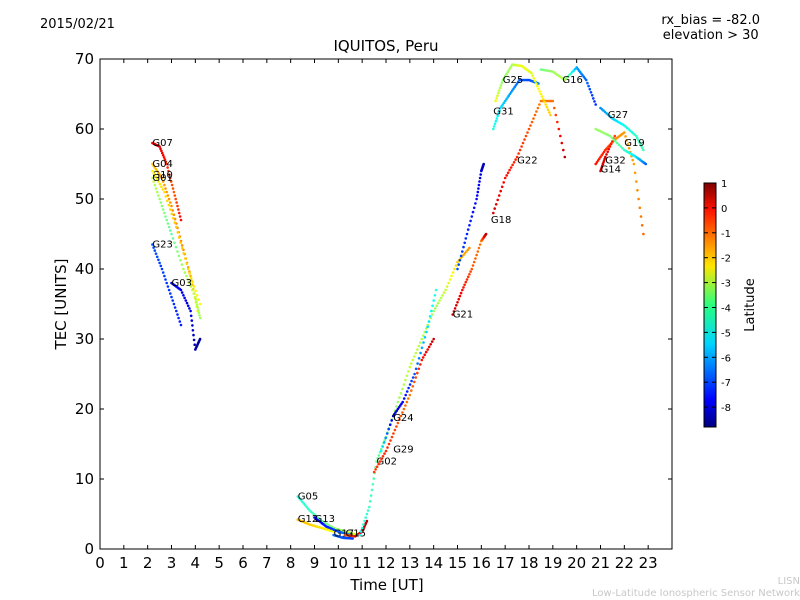  Describe the element at coordinates (162, 245) in the screenshot. I see `series-label: G23` at that location.